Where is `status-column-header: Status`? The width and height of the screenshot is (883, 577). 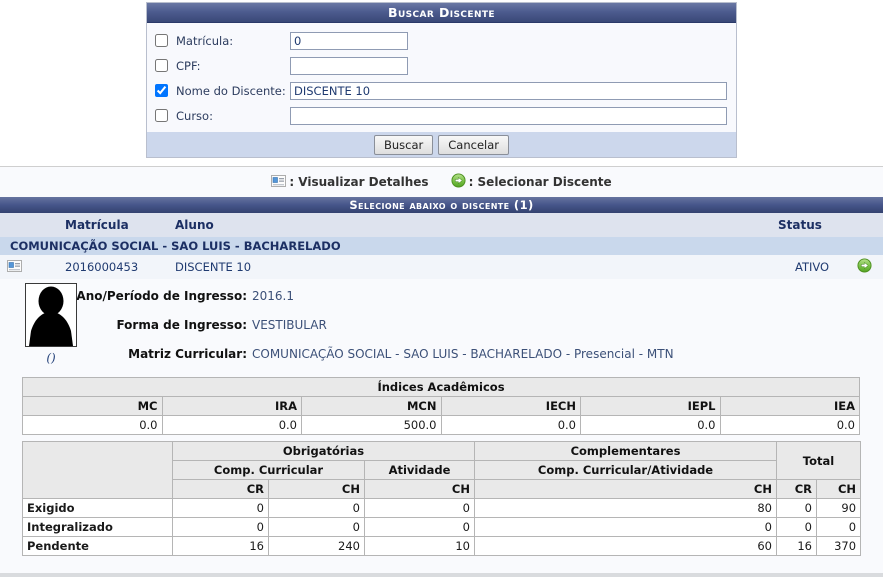
status-column-header: Status is located at coordinates (800, 225).